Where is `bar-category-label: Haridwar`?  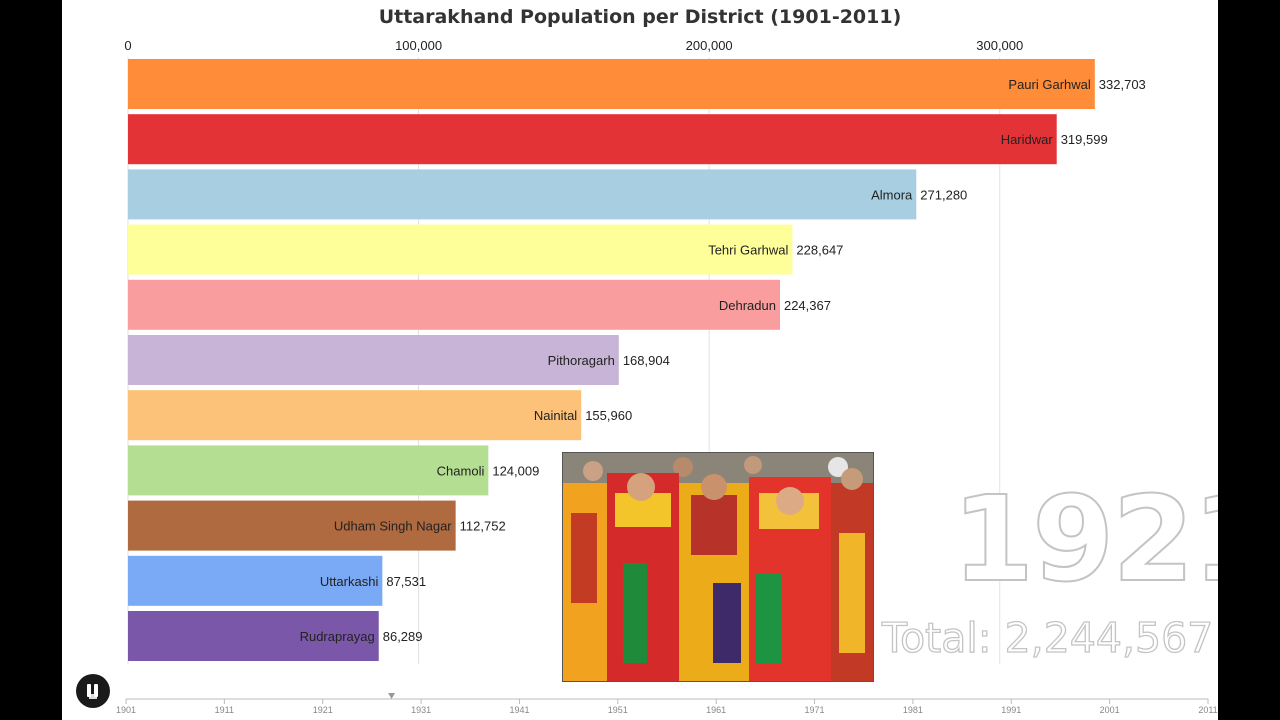
bar-category-label: Haridwar is located at coordinates (1027, 139).